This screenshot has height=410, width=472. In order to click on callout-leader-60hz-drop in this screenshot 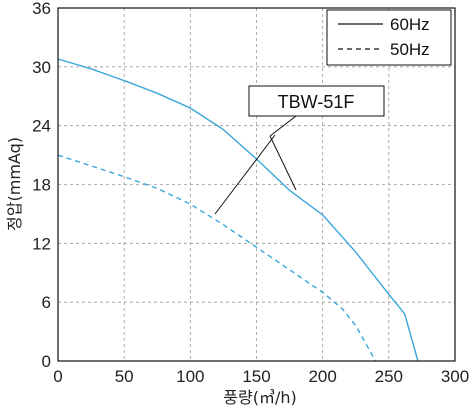, I will do `click(283, 163)`.